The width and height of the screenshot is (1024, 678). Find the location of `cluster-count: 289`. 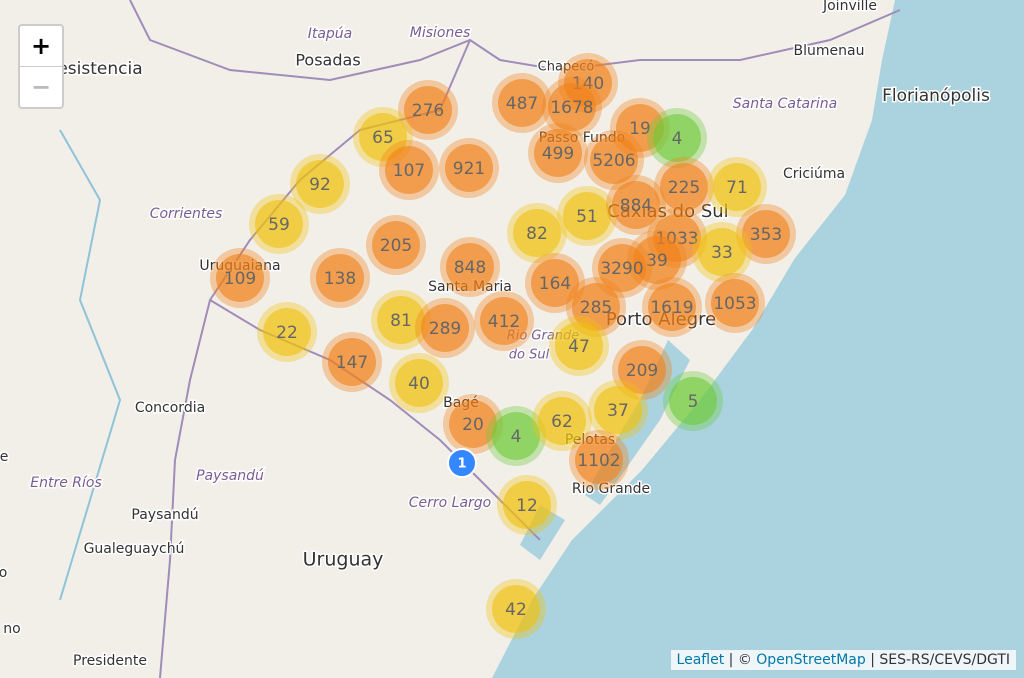

cluster-count: 289 is located at coordinates (445, 329).